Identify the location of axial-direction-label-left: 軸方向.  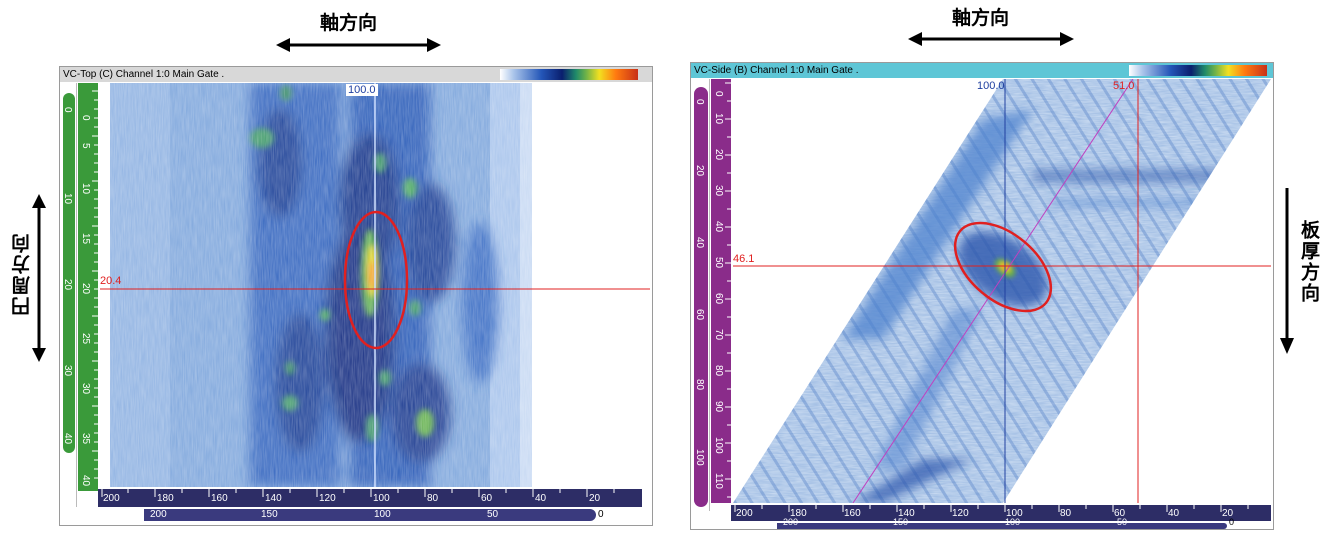
(349, 23).